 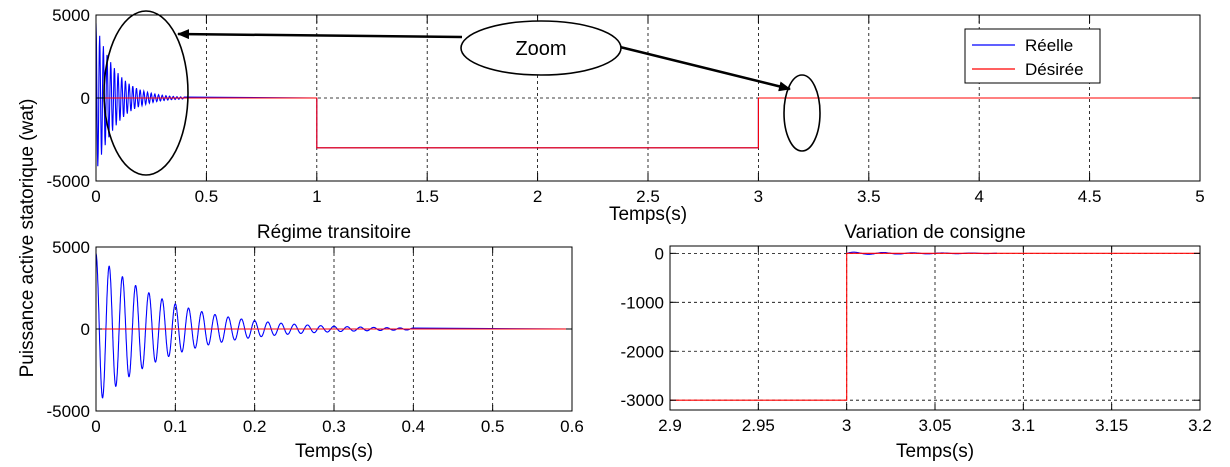 I want to click on x-tick-label: 0.6, so click(x=572, y=426).